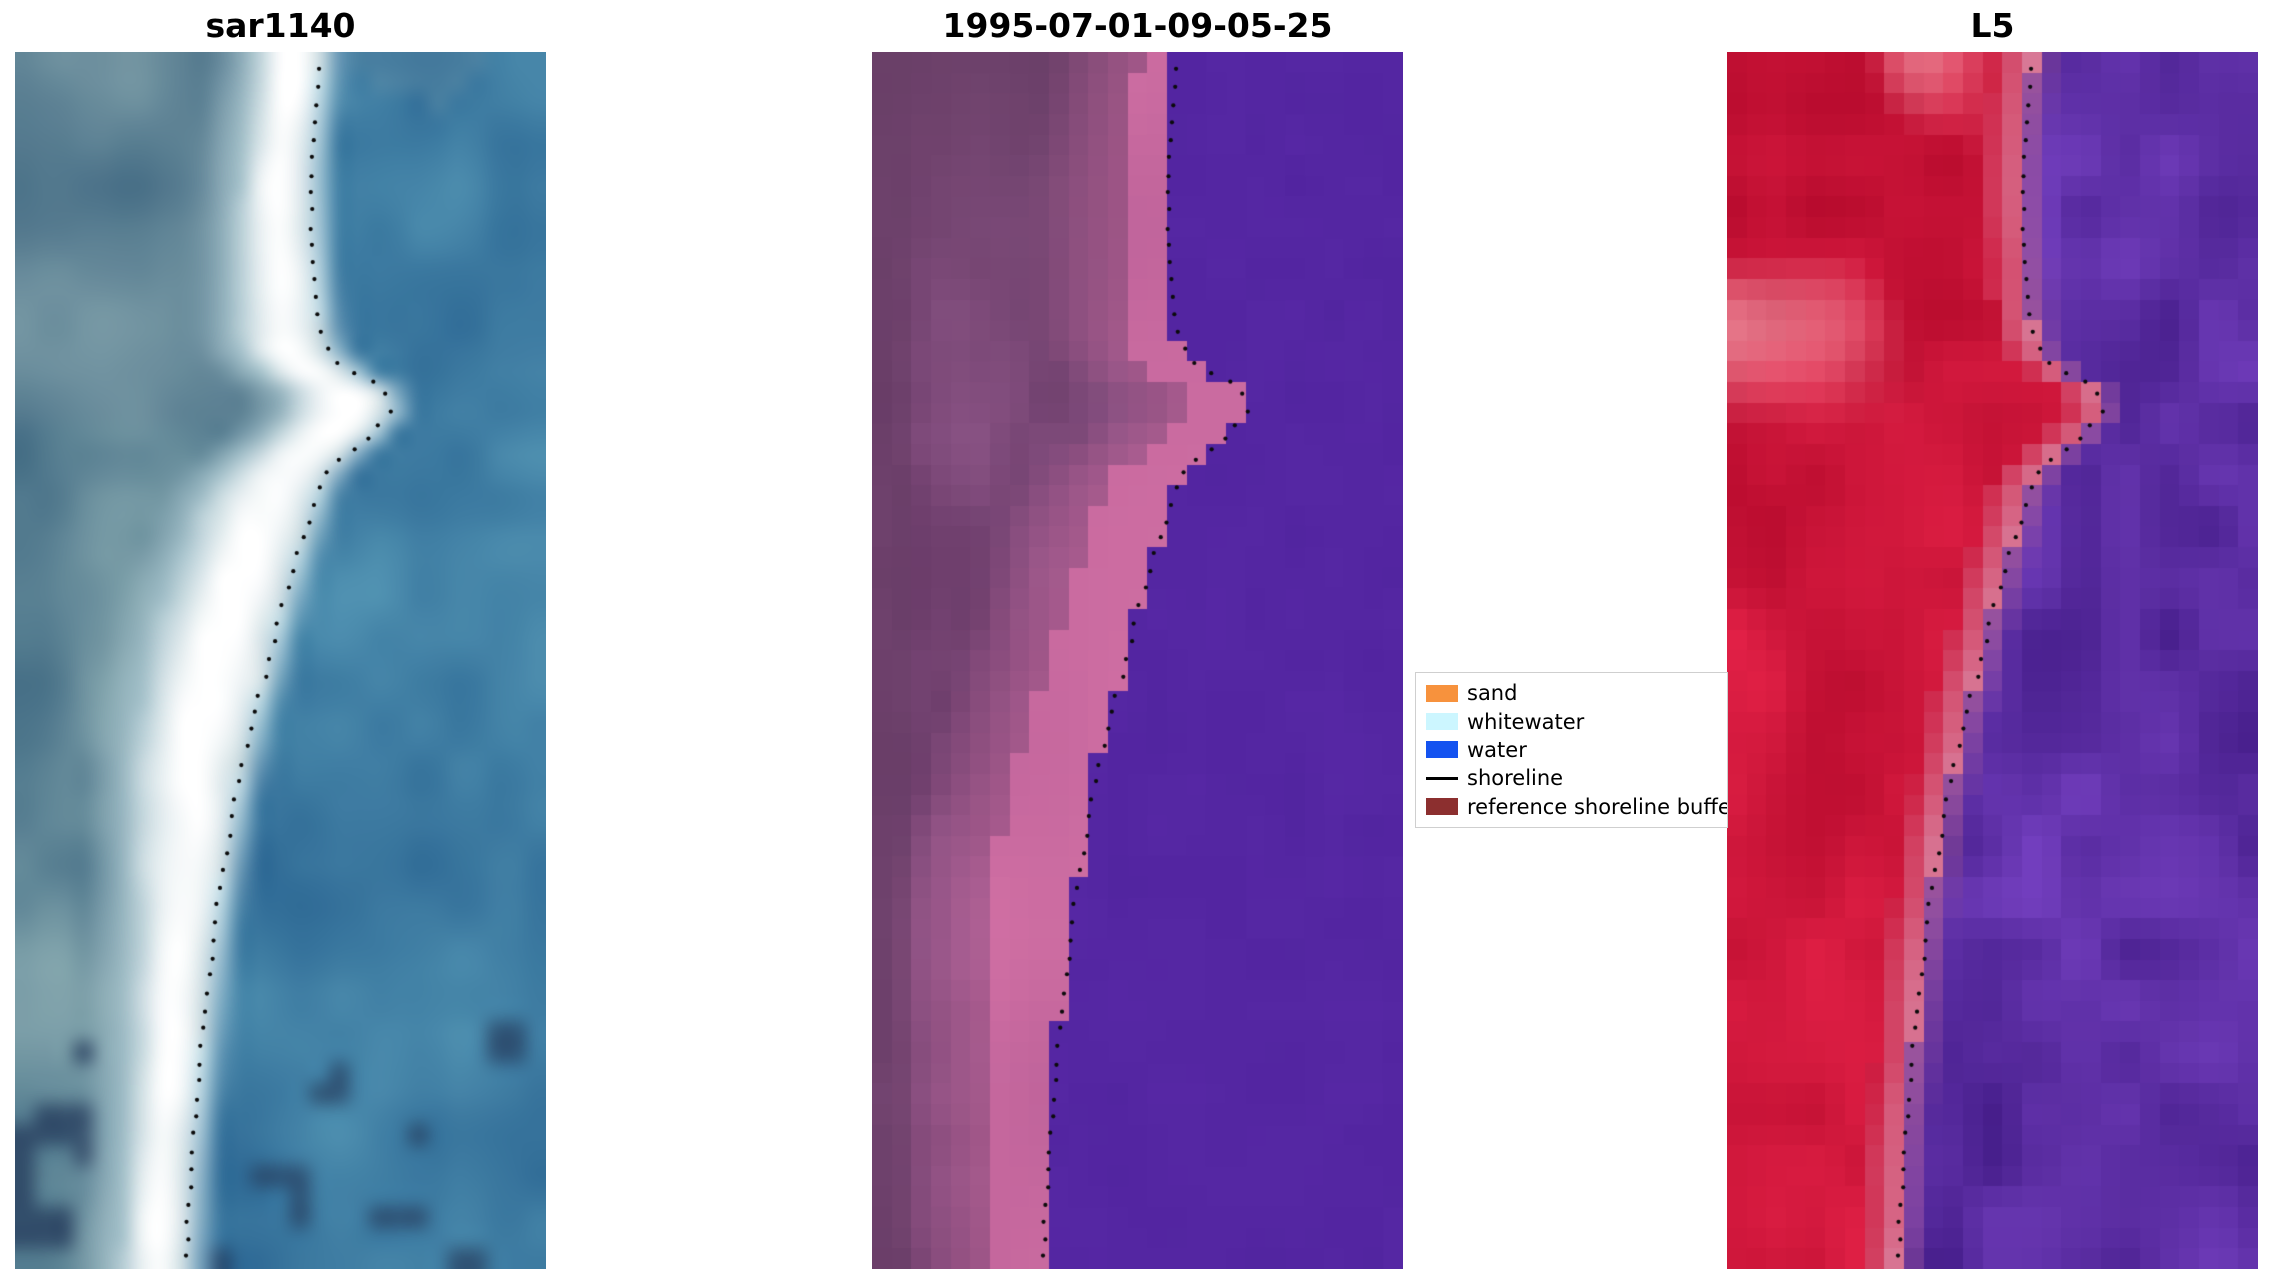 This screenshot has width=2276, height=1283. I want to click on sand-swatch, so click(1442, 693).